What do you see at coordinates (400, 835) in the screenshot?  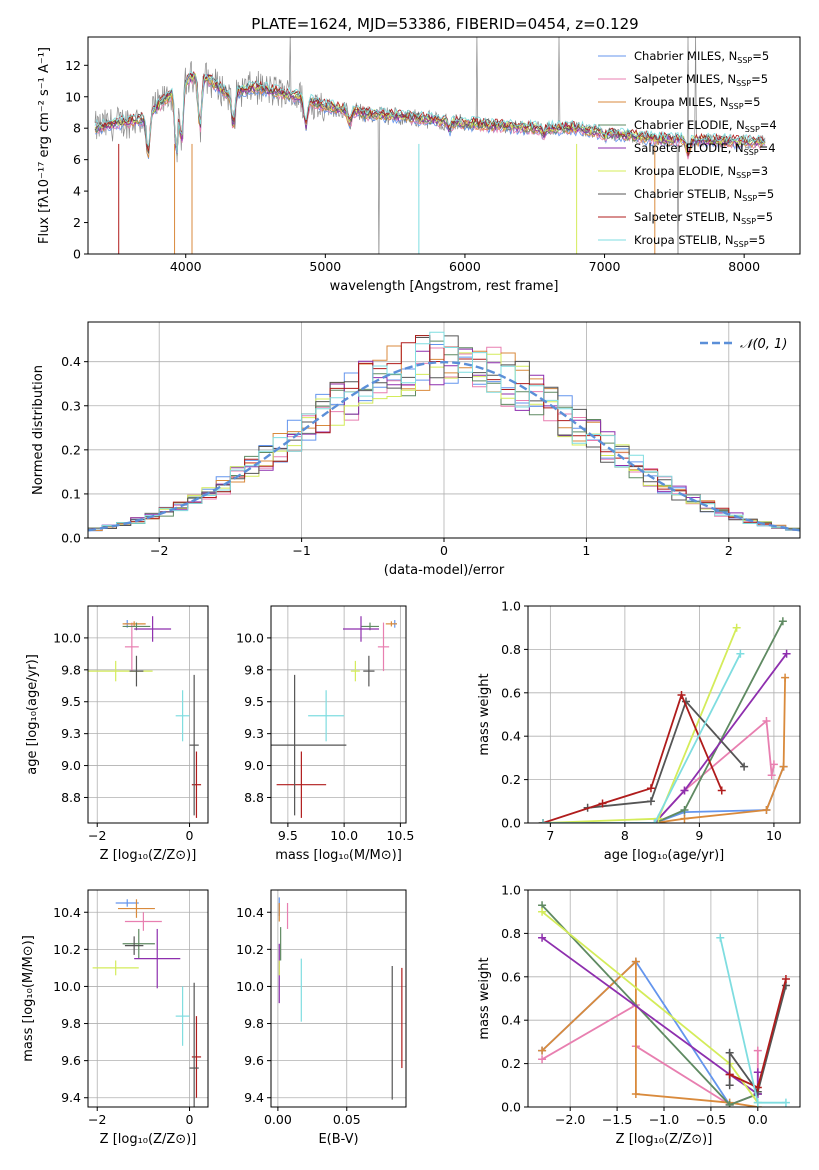 I see `x-tick-label: 10.5` at bounding box center [400, 835].